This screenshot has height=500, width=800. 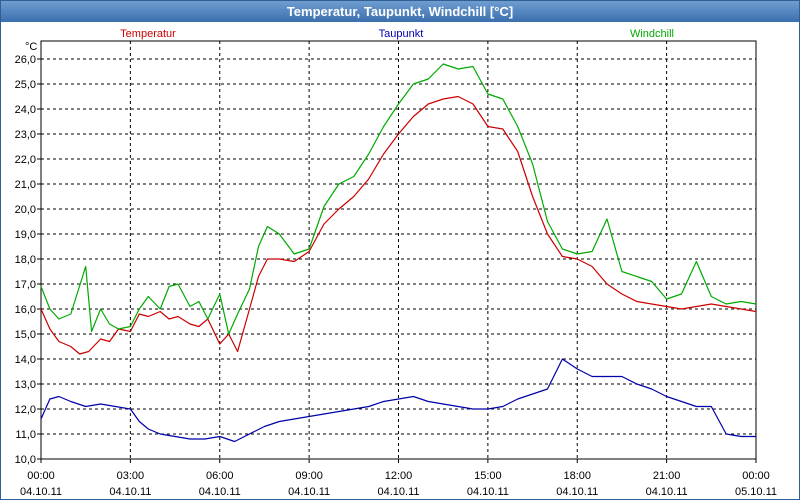 What do you see at coordinates (25, 110) in the screenshot?
I see `y-tick-label: 24,0` at bounding box center [25, 110].